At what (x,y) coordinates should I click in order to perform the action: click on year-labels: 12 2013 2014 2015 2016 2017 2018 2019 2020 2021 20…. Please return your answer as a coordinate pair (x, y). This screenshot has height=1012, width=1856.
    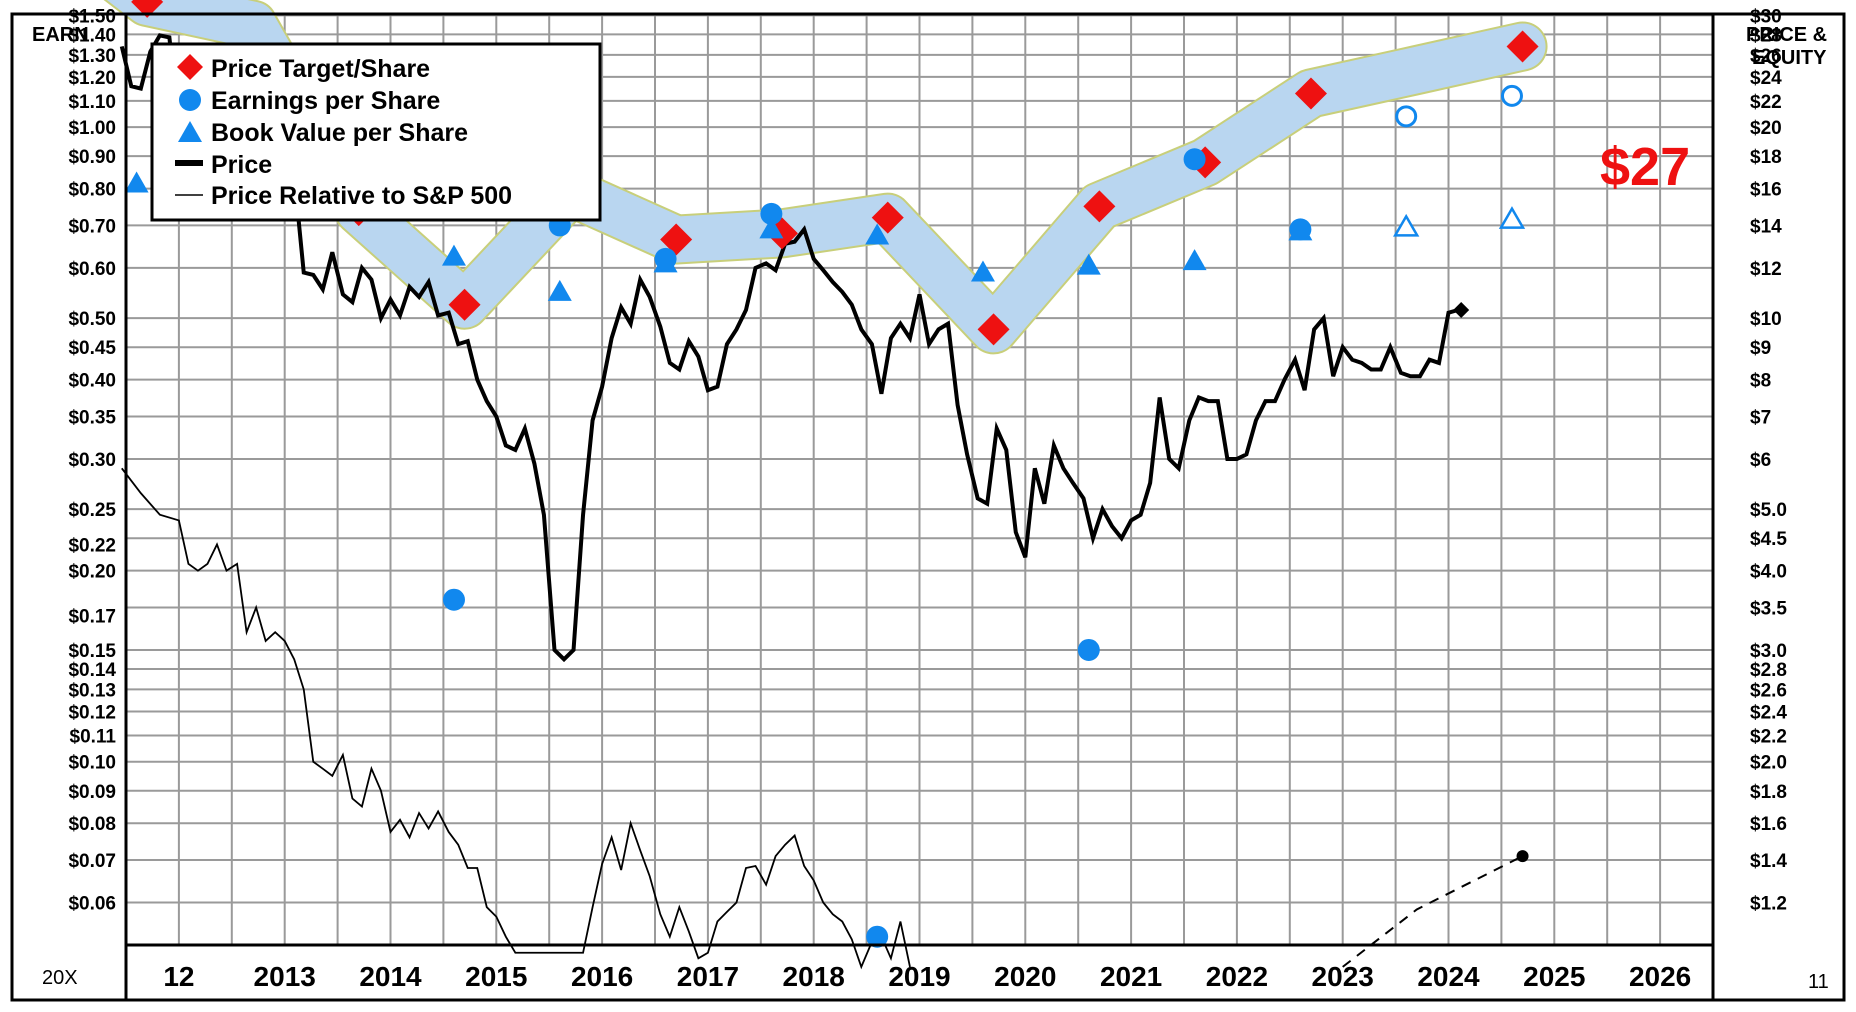
    Looking at the image, I should click on (927, 976).